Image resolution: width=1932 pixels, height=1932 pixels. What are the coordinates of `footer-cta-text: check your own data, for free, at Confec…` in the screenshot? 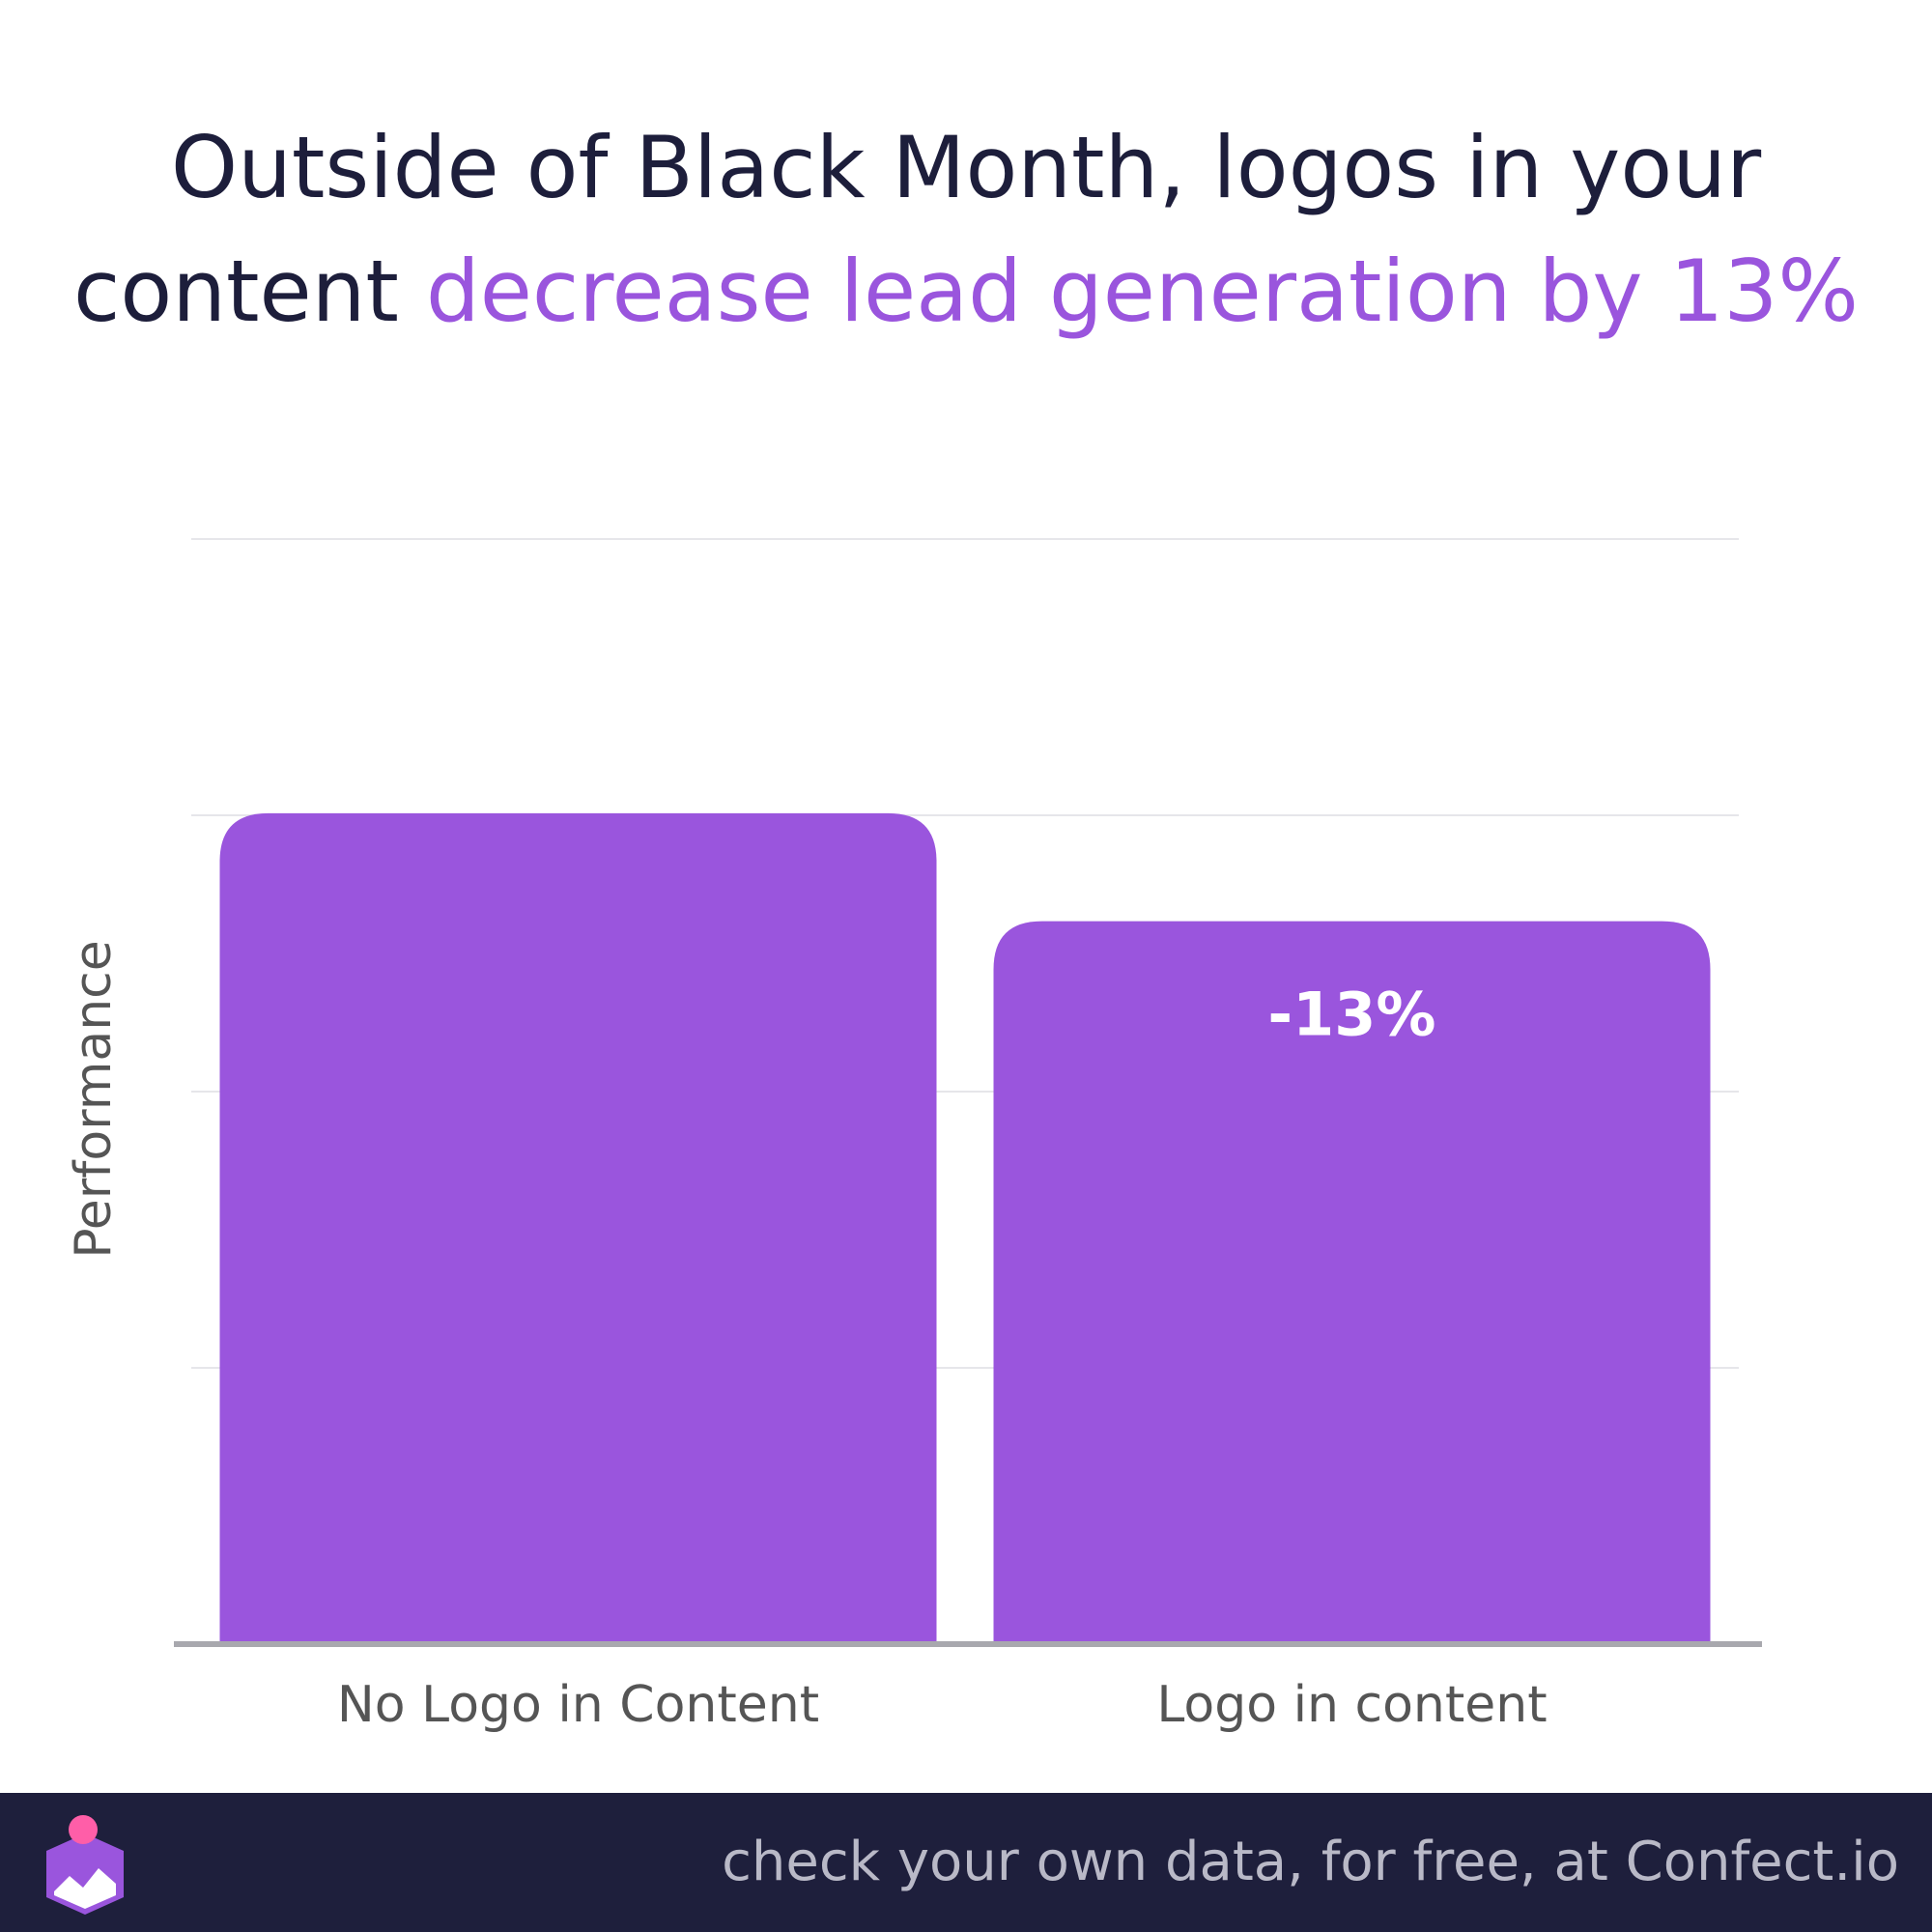 It's located at (1310, 1862).